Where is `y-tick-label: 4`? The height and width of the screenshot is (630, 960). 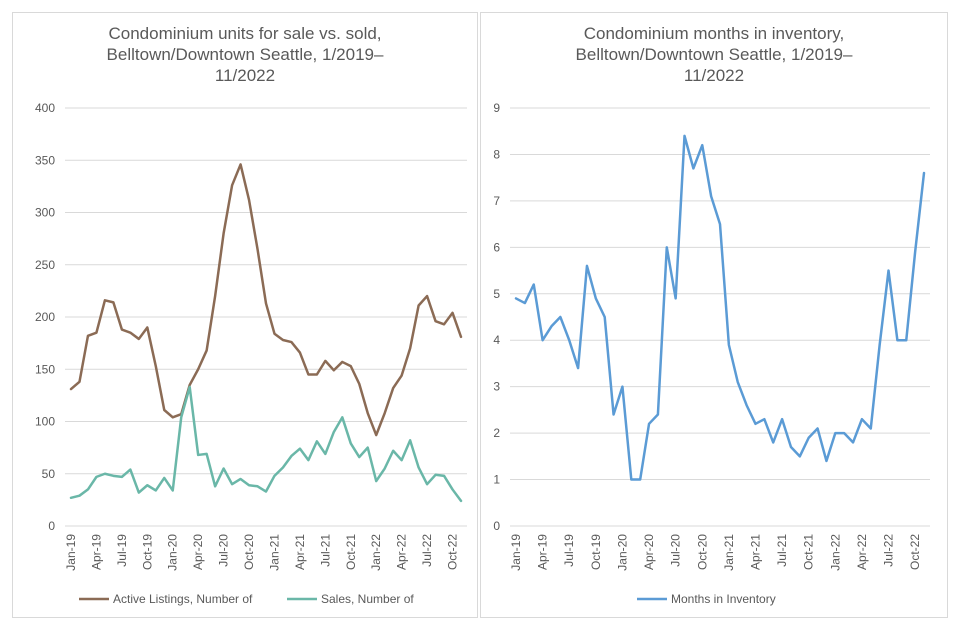 y-tick-label: 4 is located at coordinates (496, 340).